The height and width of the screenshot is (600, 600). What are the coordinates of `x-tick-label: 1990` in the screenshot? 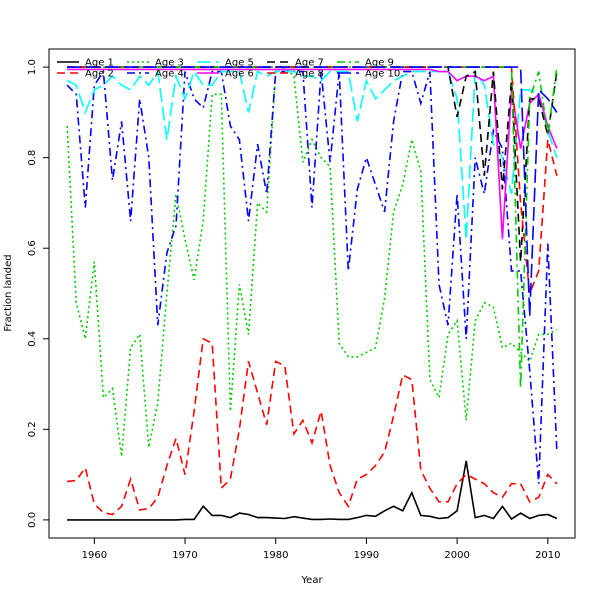 It's located at (366, 555).